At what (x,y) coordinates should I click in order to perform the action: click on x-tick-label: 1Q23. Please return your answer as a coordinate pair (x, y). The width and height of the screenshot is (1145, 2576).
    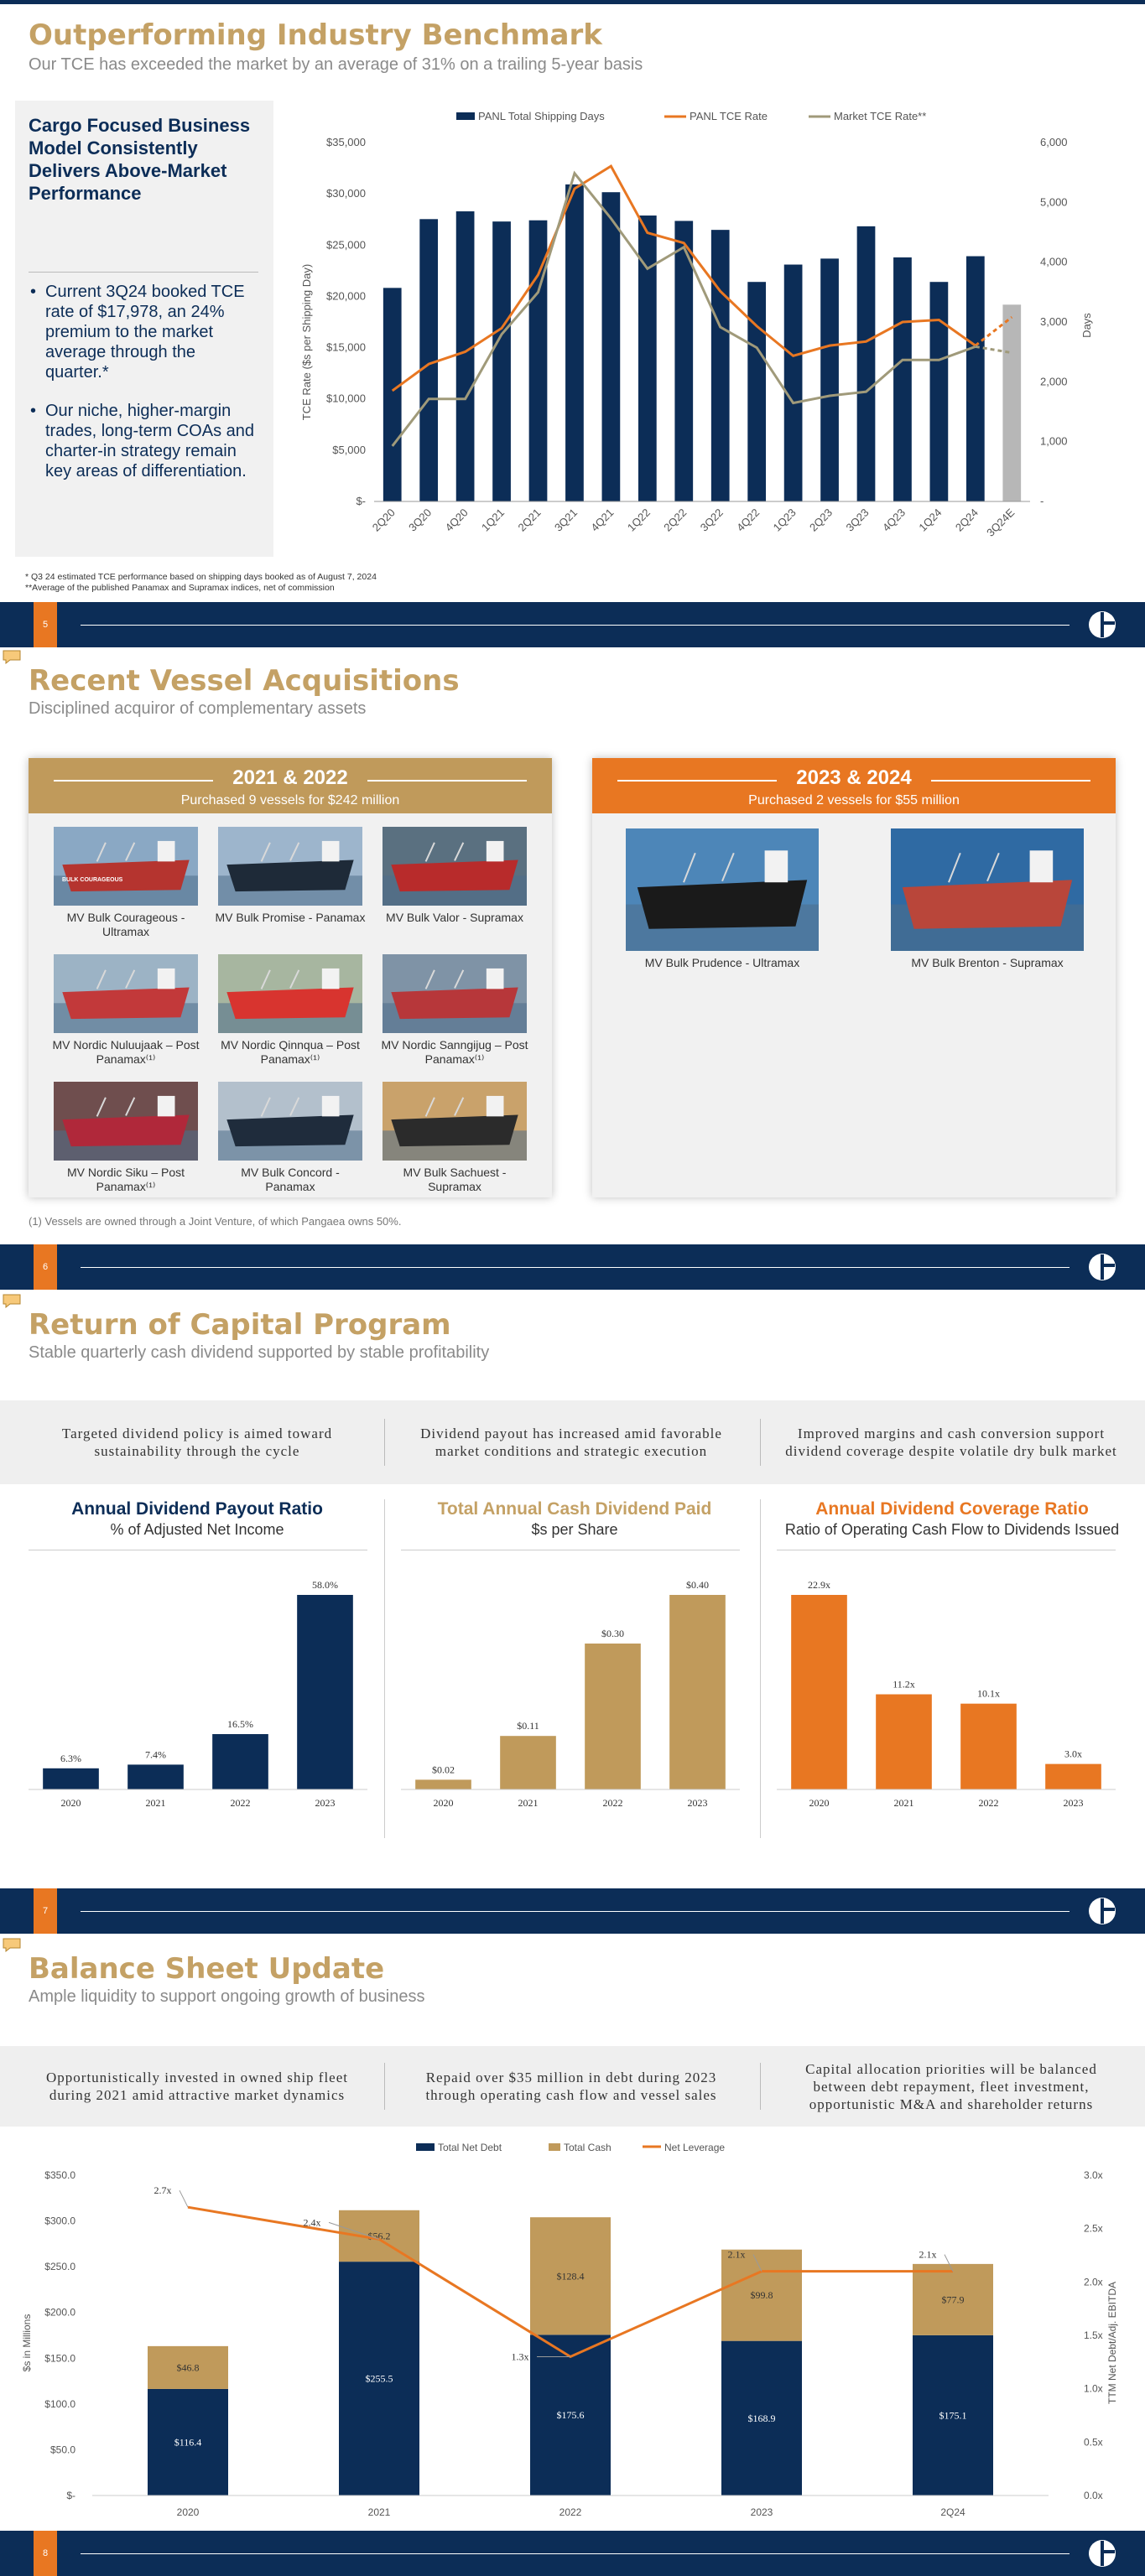
    Looking at the image, I should click on (785, 520).